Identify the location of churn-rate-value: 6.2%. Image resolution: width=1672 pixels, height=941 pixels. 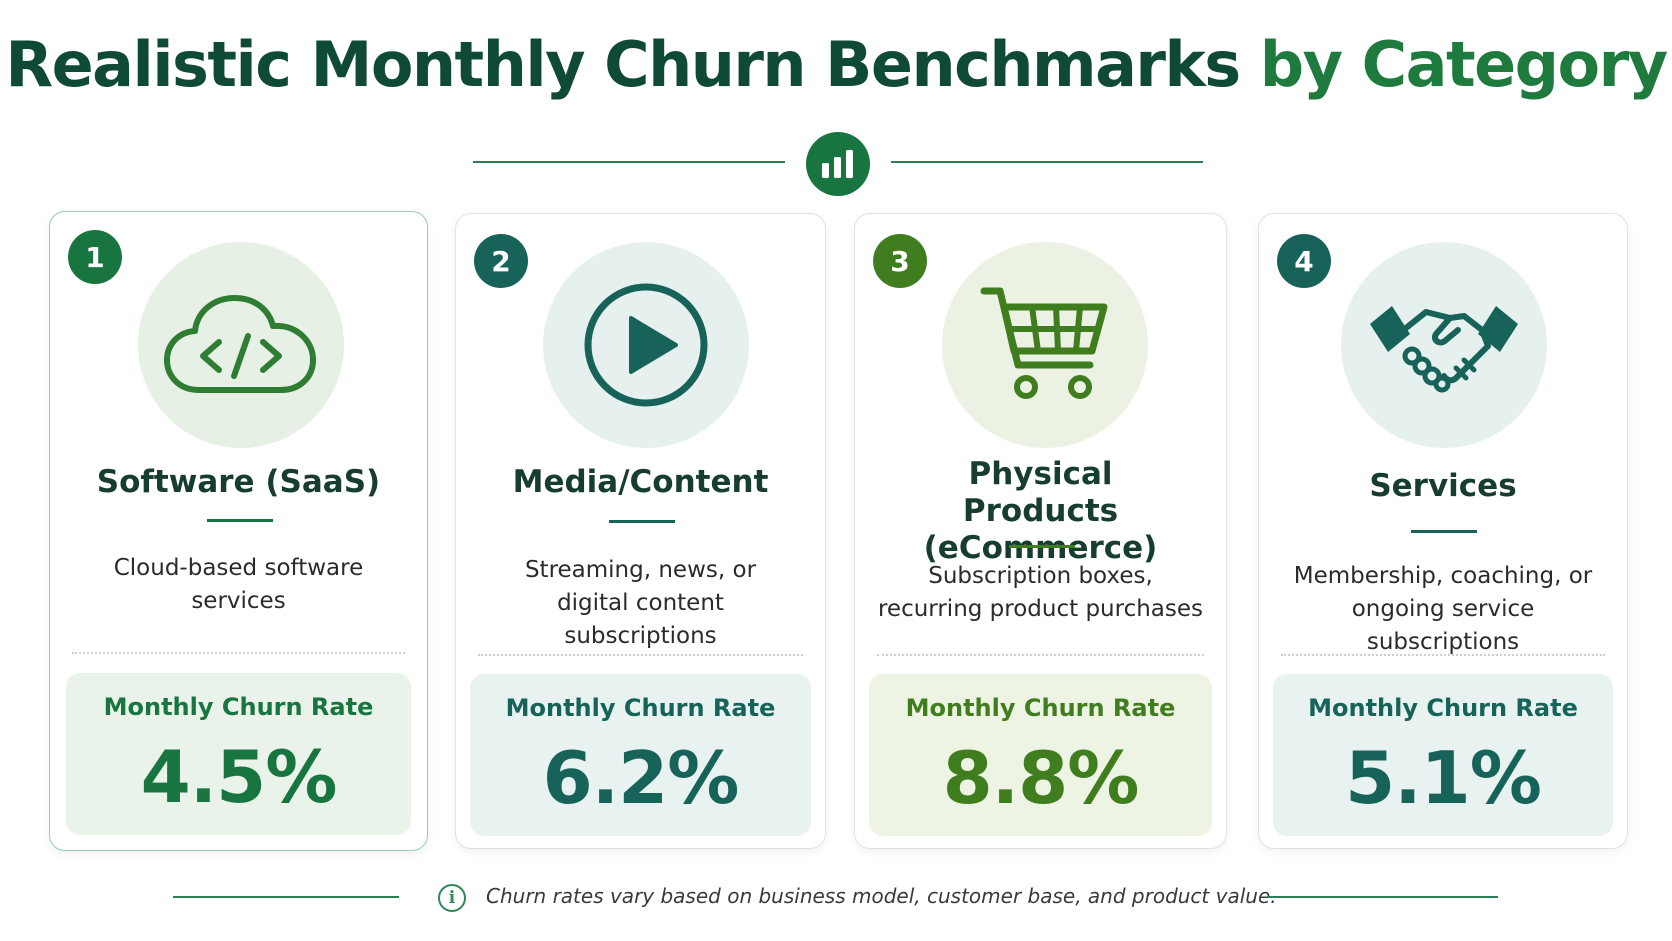
(641, 778).